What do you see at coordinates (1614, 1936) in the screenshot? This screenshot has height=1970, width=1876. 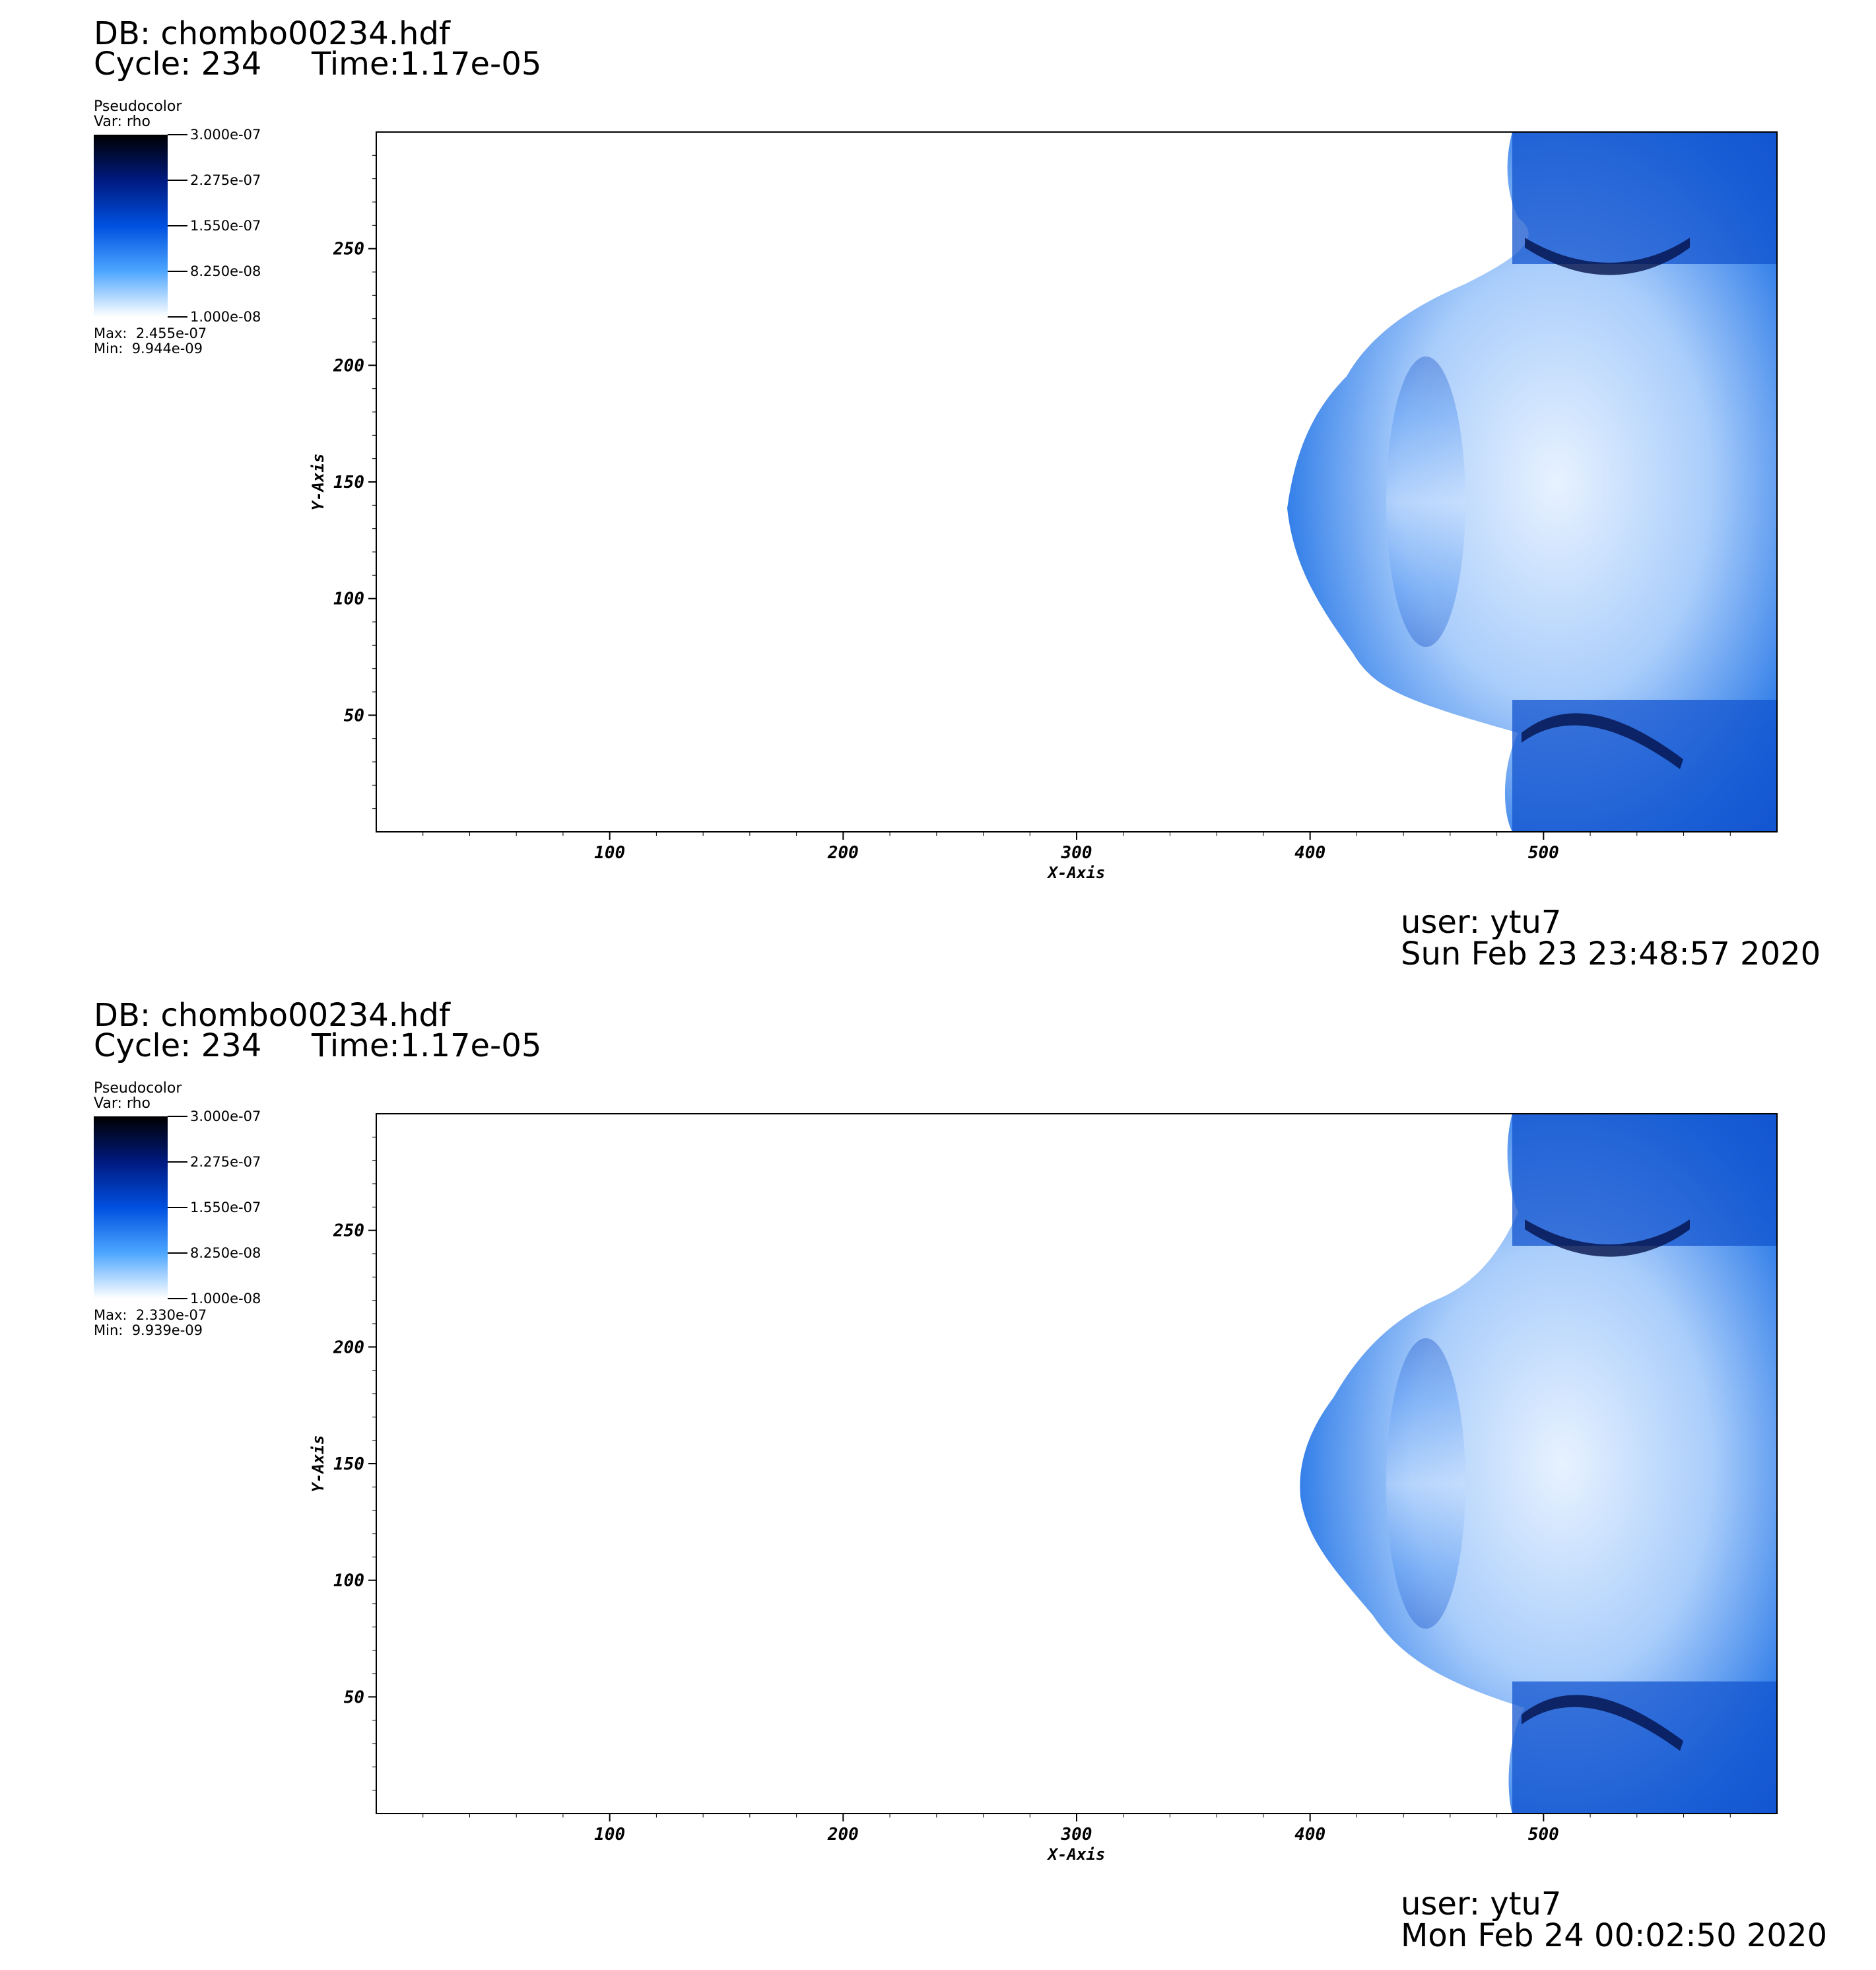 I see `date-label: Mon Feb 24 00:02:50 2020` at bounding box center [1614, 1936].